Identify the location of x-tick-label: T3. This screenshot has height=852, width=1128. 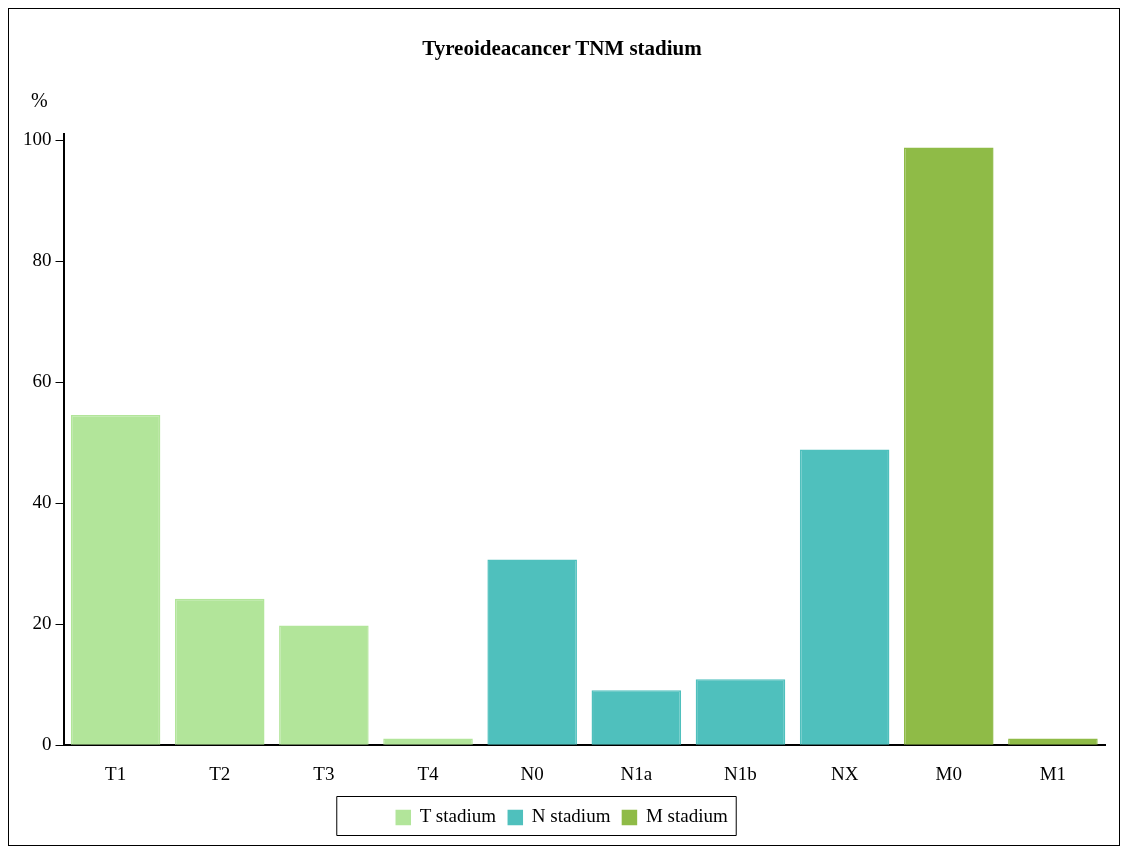
(324, 773).